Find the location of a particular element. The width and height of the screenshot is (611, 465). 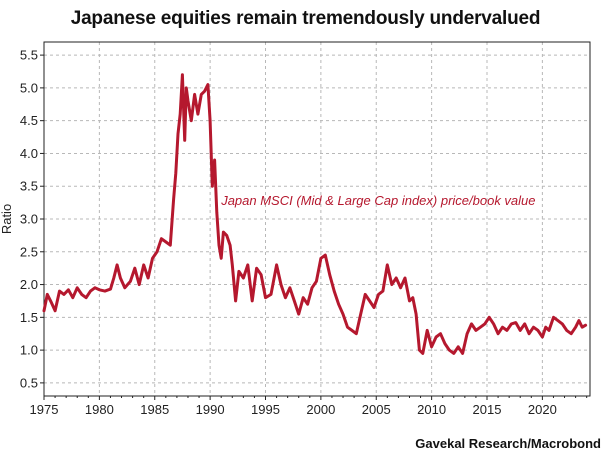

y-tick-label: 1.5 is located at coordinates (29, 317).